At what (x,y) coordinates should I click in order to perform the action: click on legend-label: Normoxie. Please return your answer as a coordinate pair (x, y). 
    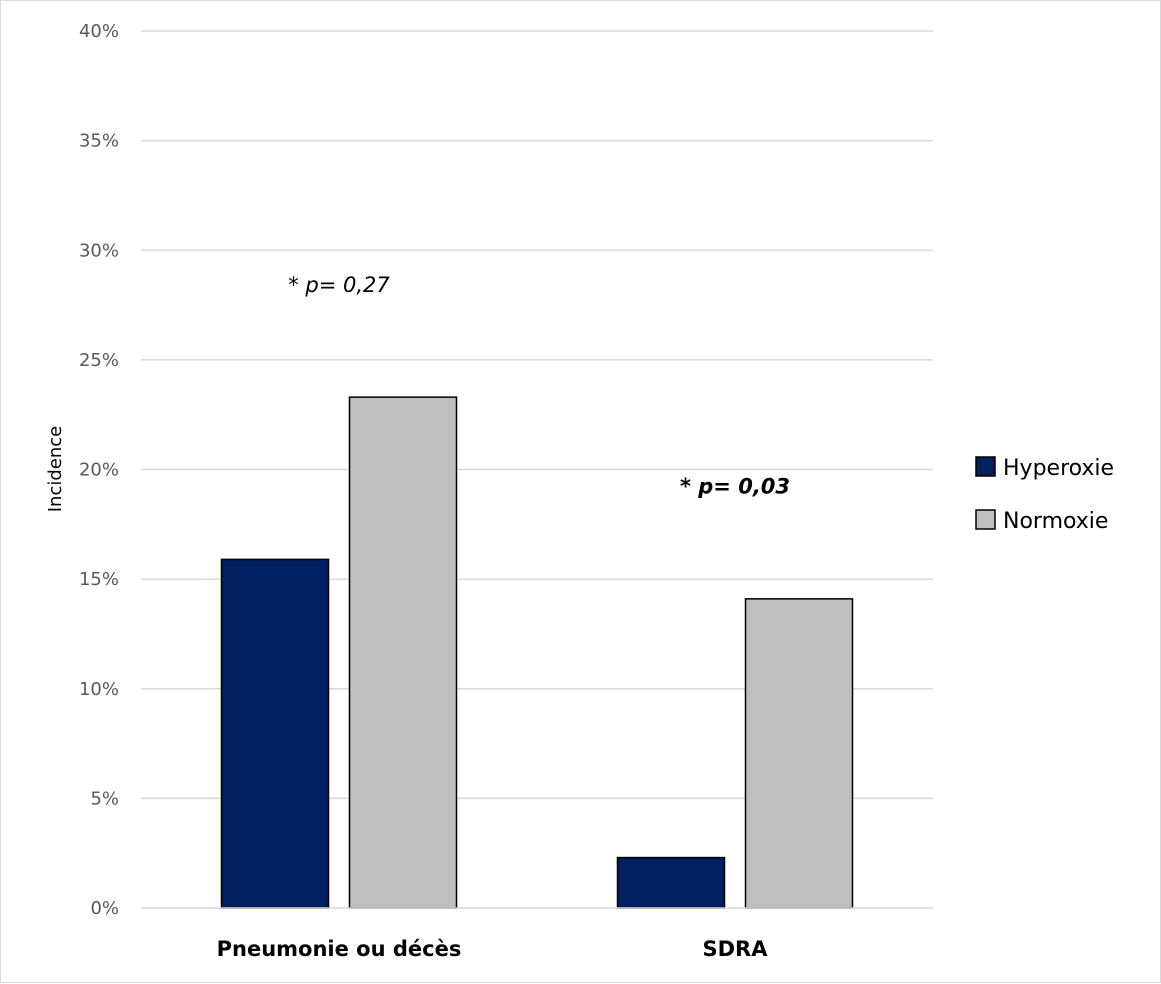
    Looking at the image, I should click on (1055, 521).